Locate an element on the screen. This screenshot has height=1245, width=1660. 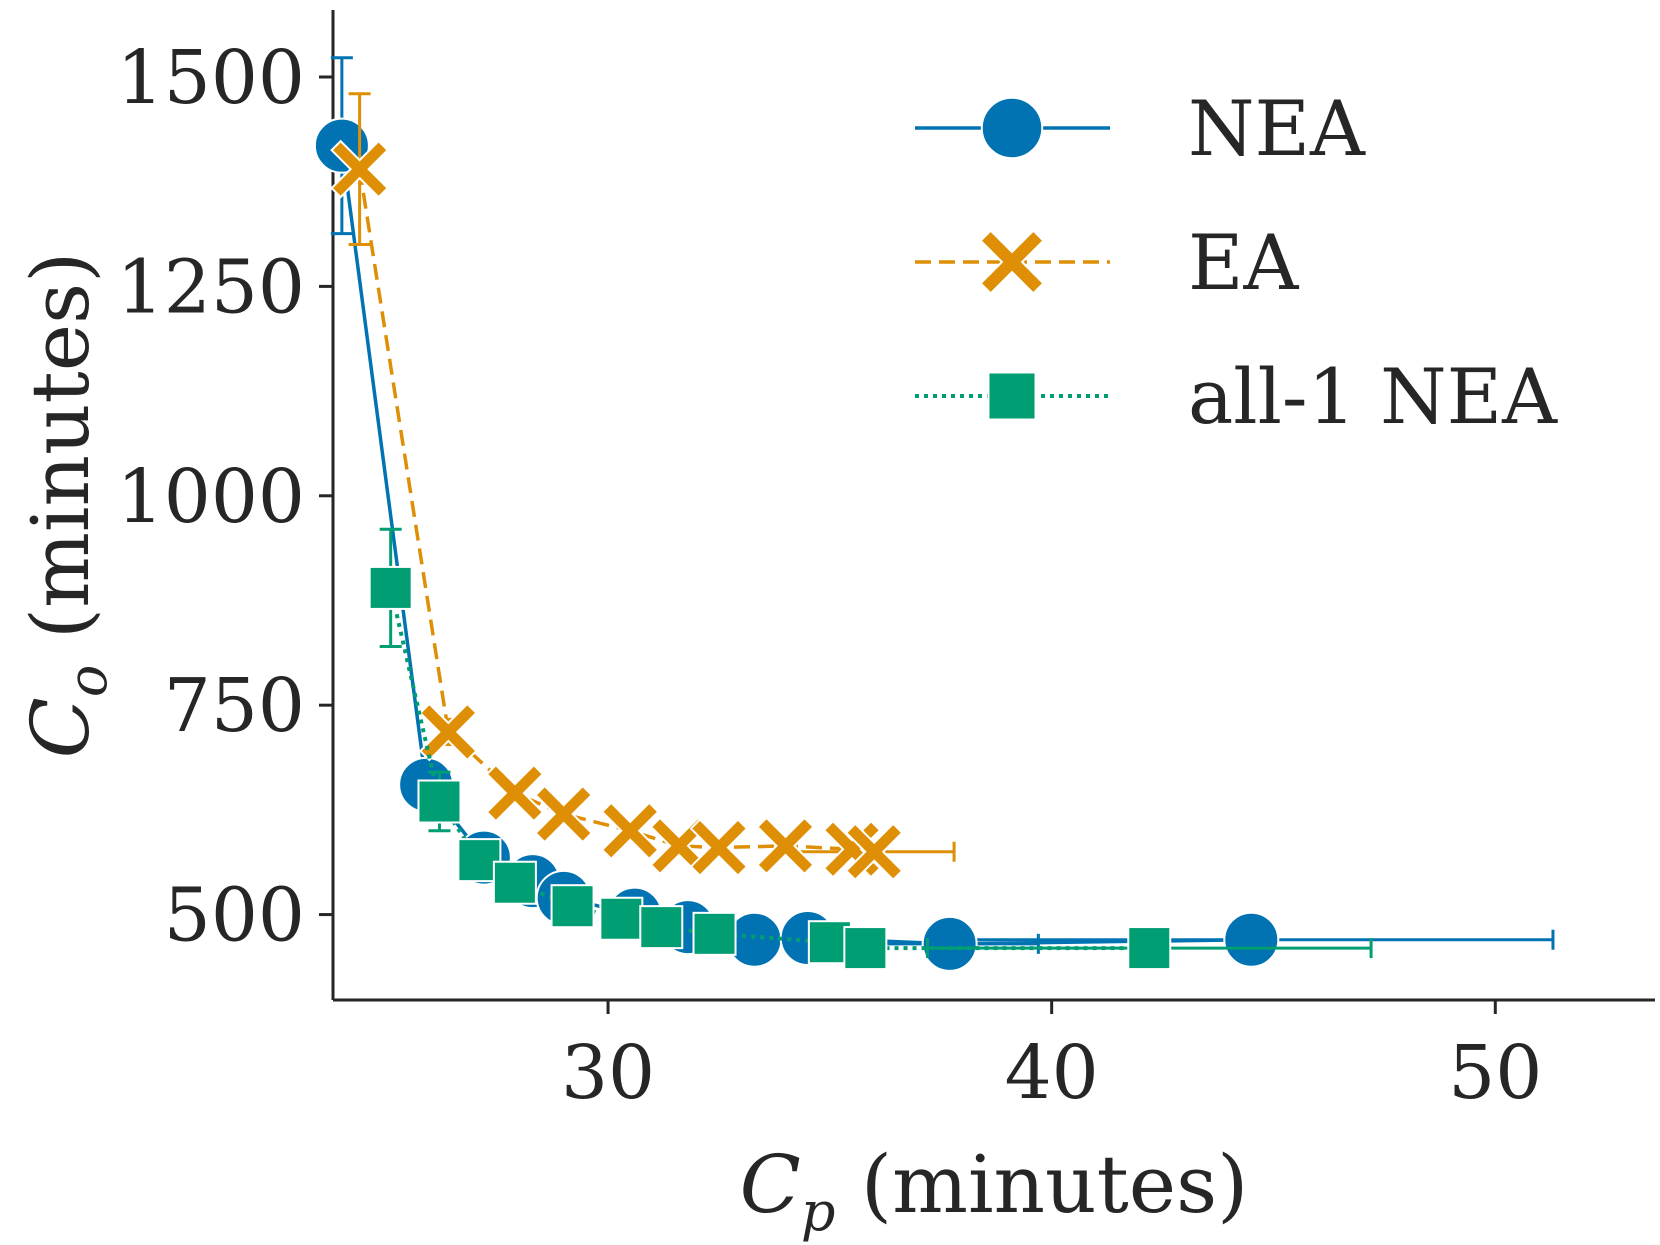
y-tick-label: 750 is located at coordinates (234, 706).